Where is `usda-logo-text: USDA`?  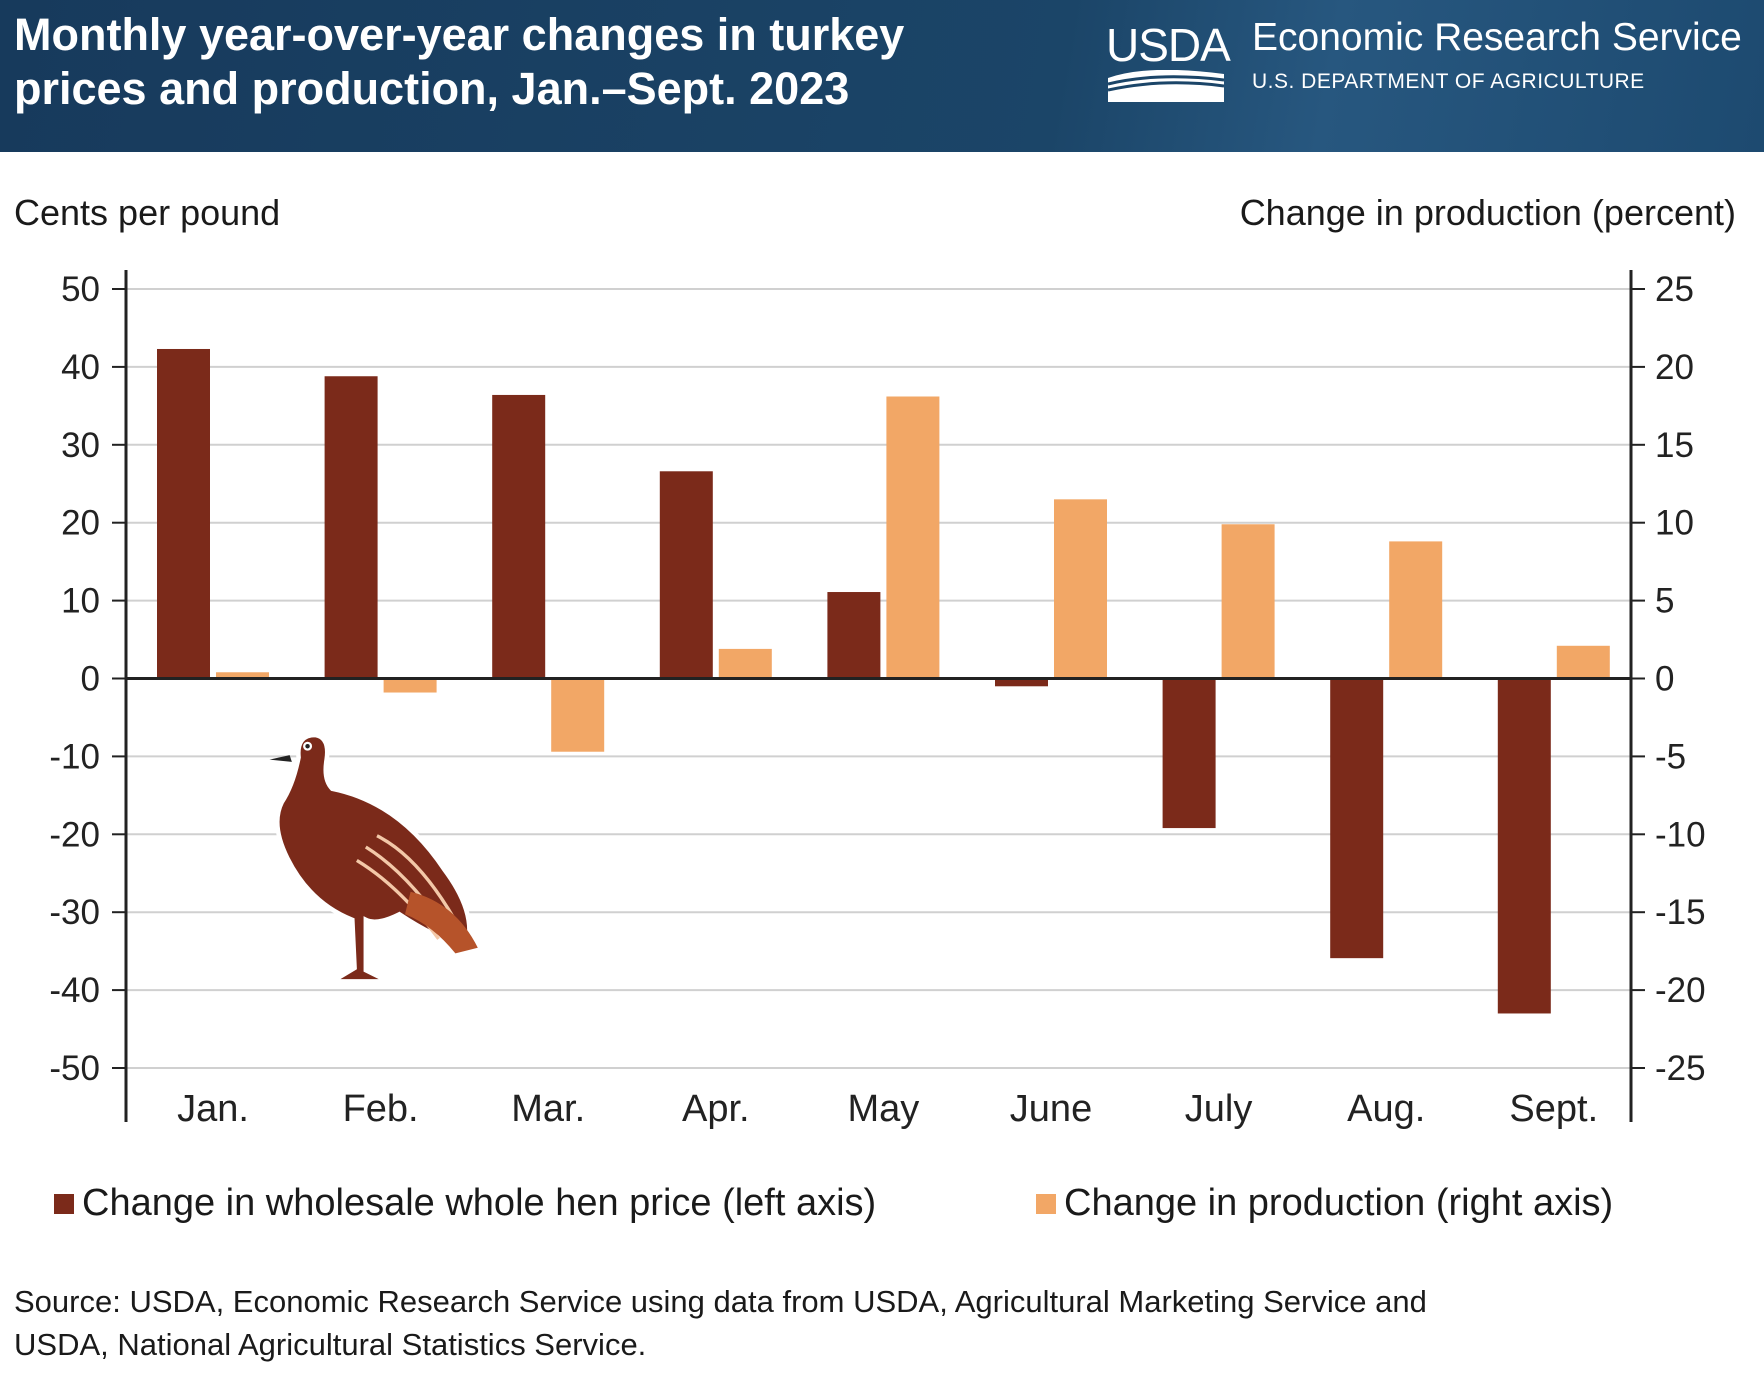 usda-logo-text: USDA is located at coordinates (1168, 45).